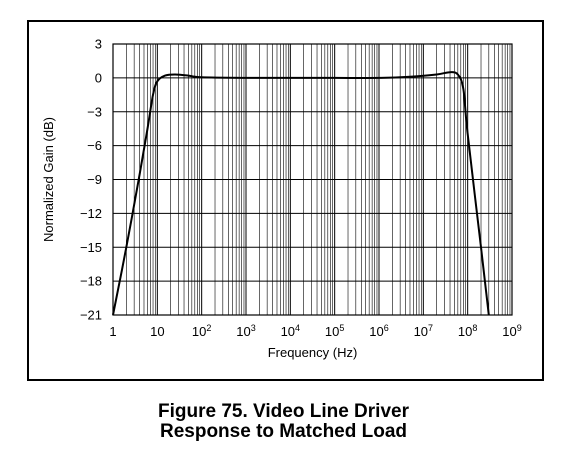 The image size is (567, 463). What do you see at coordinates (94, 111) in the screenshot?
I see `y-tick-label: −3` at bounding box center [94, 111].